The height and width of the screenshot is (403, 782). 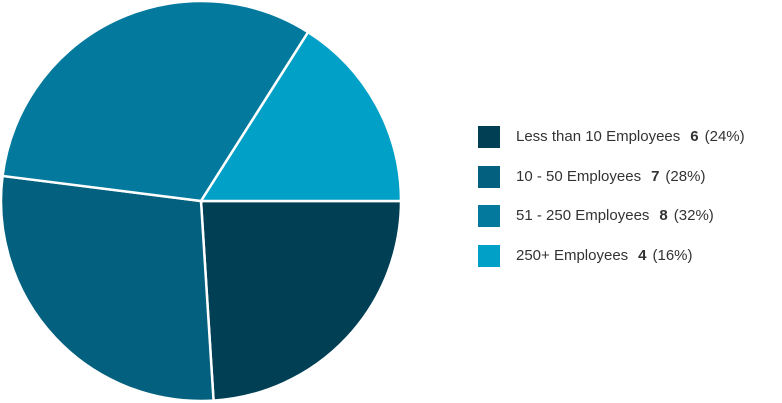 I want to click on legend-share: (32%), so click(x=694, y=215).